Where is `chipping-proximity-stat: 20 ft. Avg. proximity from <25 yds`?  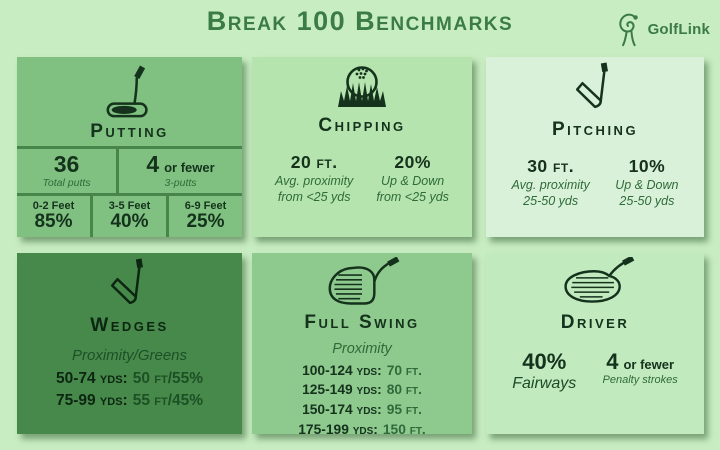 chipping-proximity-stat: 20 ft. Avg. proximity from <25 yds is located at coordinates (314, 179).